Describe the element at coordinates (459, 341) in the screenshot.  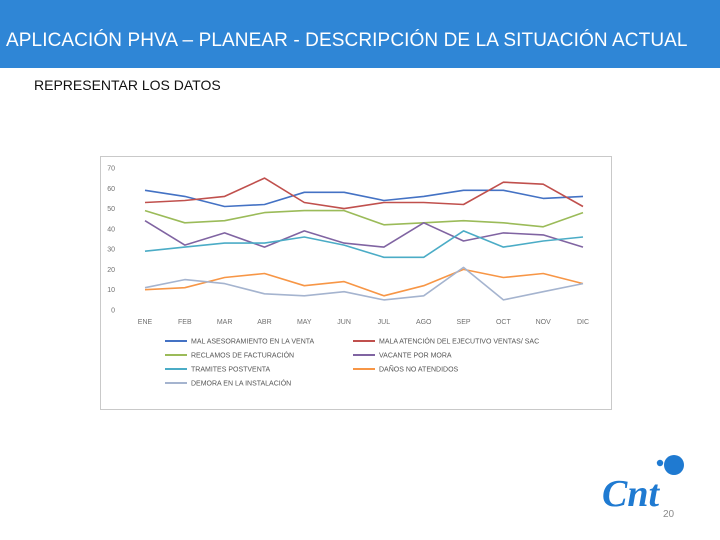
I see `legend-label: MALA ATENCIÓN DEL EJECUTIVO VENTAS/ SAC` at that location.